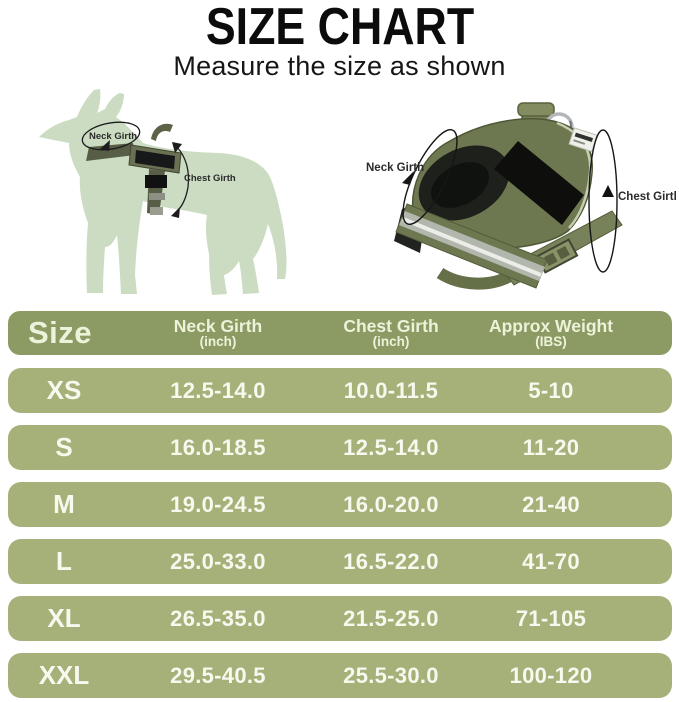 This screenshot has width=679, height=702. Describe the element at coordinates (64, 675) in the screenshot. I see `size-cell: XXL` at that location.